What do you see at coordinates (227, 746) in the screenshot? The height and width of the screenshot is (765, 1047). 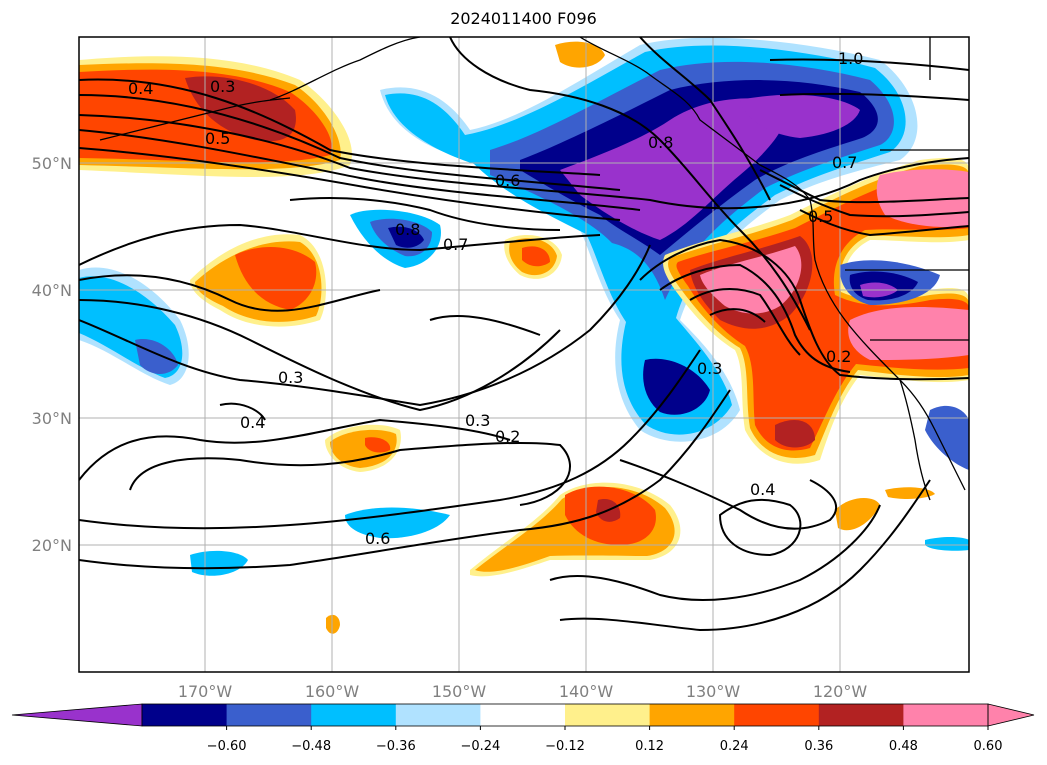 I see `colorbar-tick-label: −0.60` at bounding box center [227, 746].